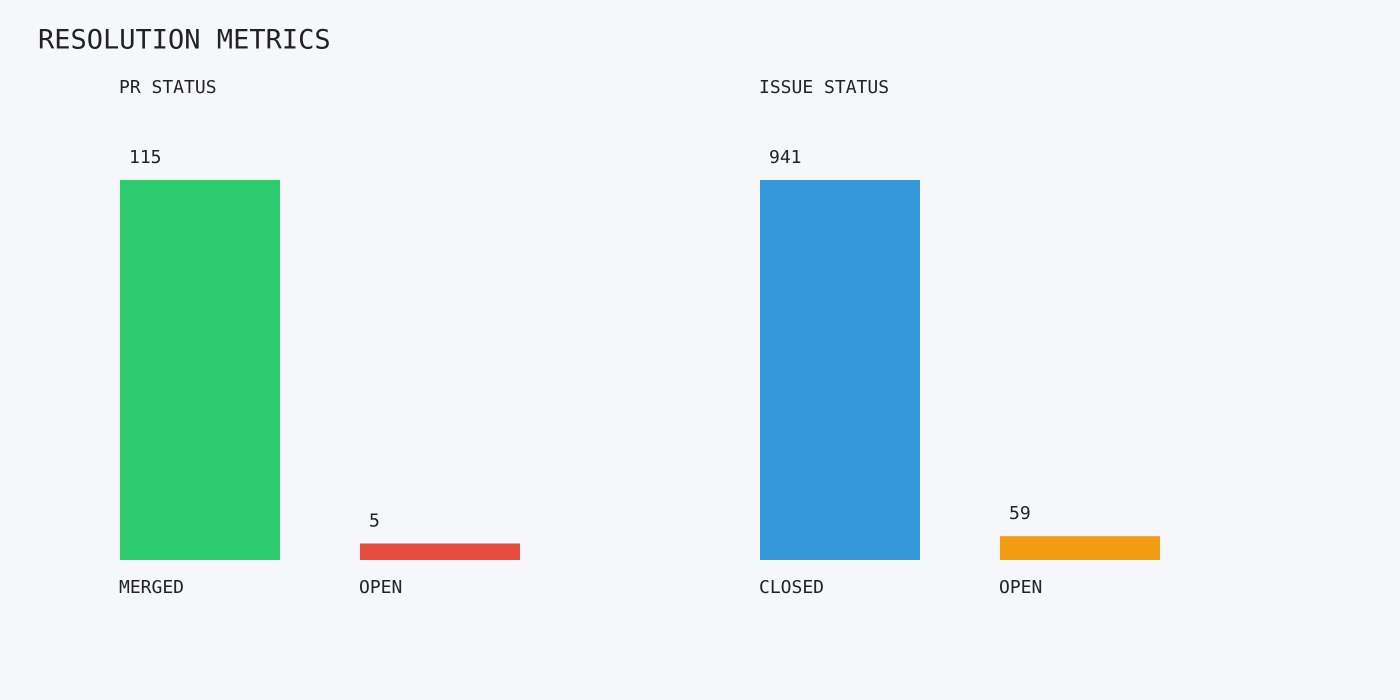 This screenshot has width=1400, height=700. What do you see at coordinates (184, 40) in the screenshot?
I see `page-title: RESOLUTION METRICS` at bounding box center [184, 40].